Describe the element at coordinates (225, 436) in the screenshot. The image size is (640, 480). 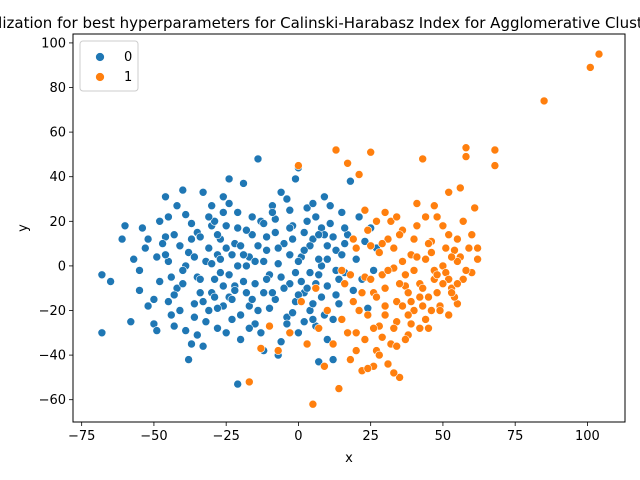
I see `x-tick-label--25: −25` at that location.